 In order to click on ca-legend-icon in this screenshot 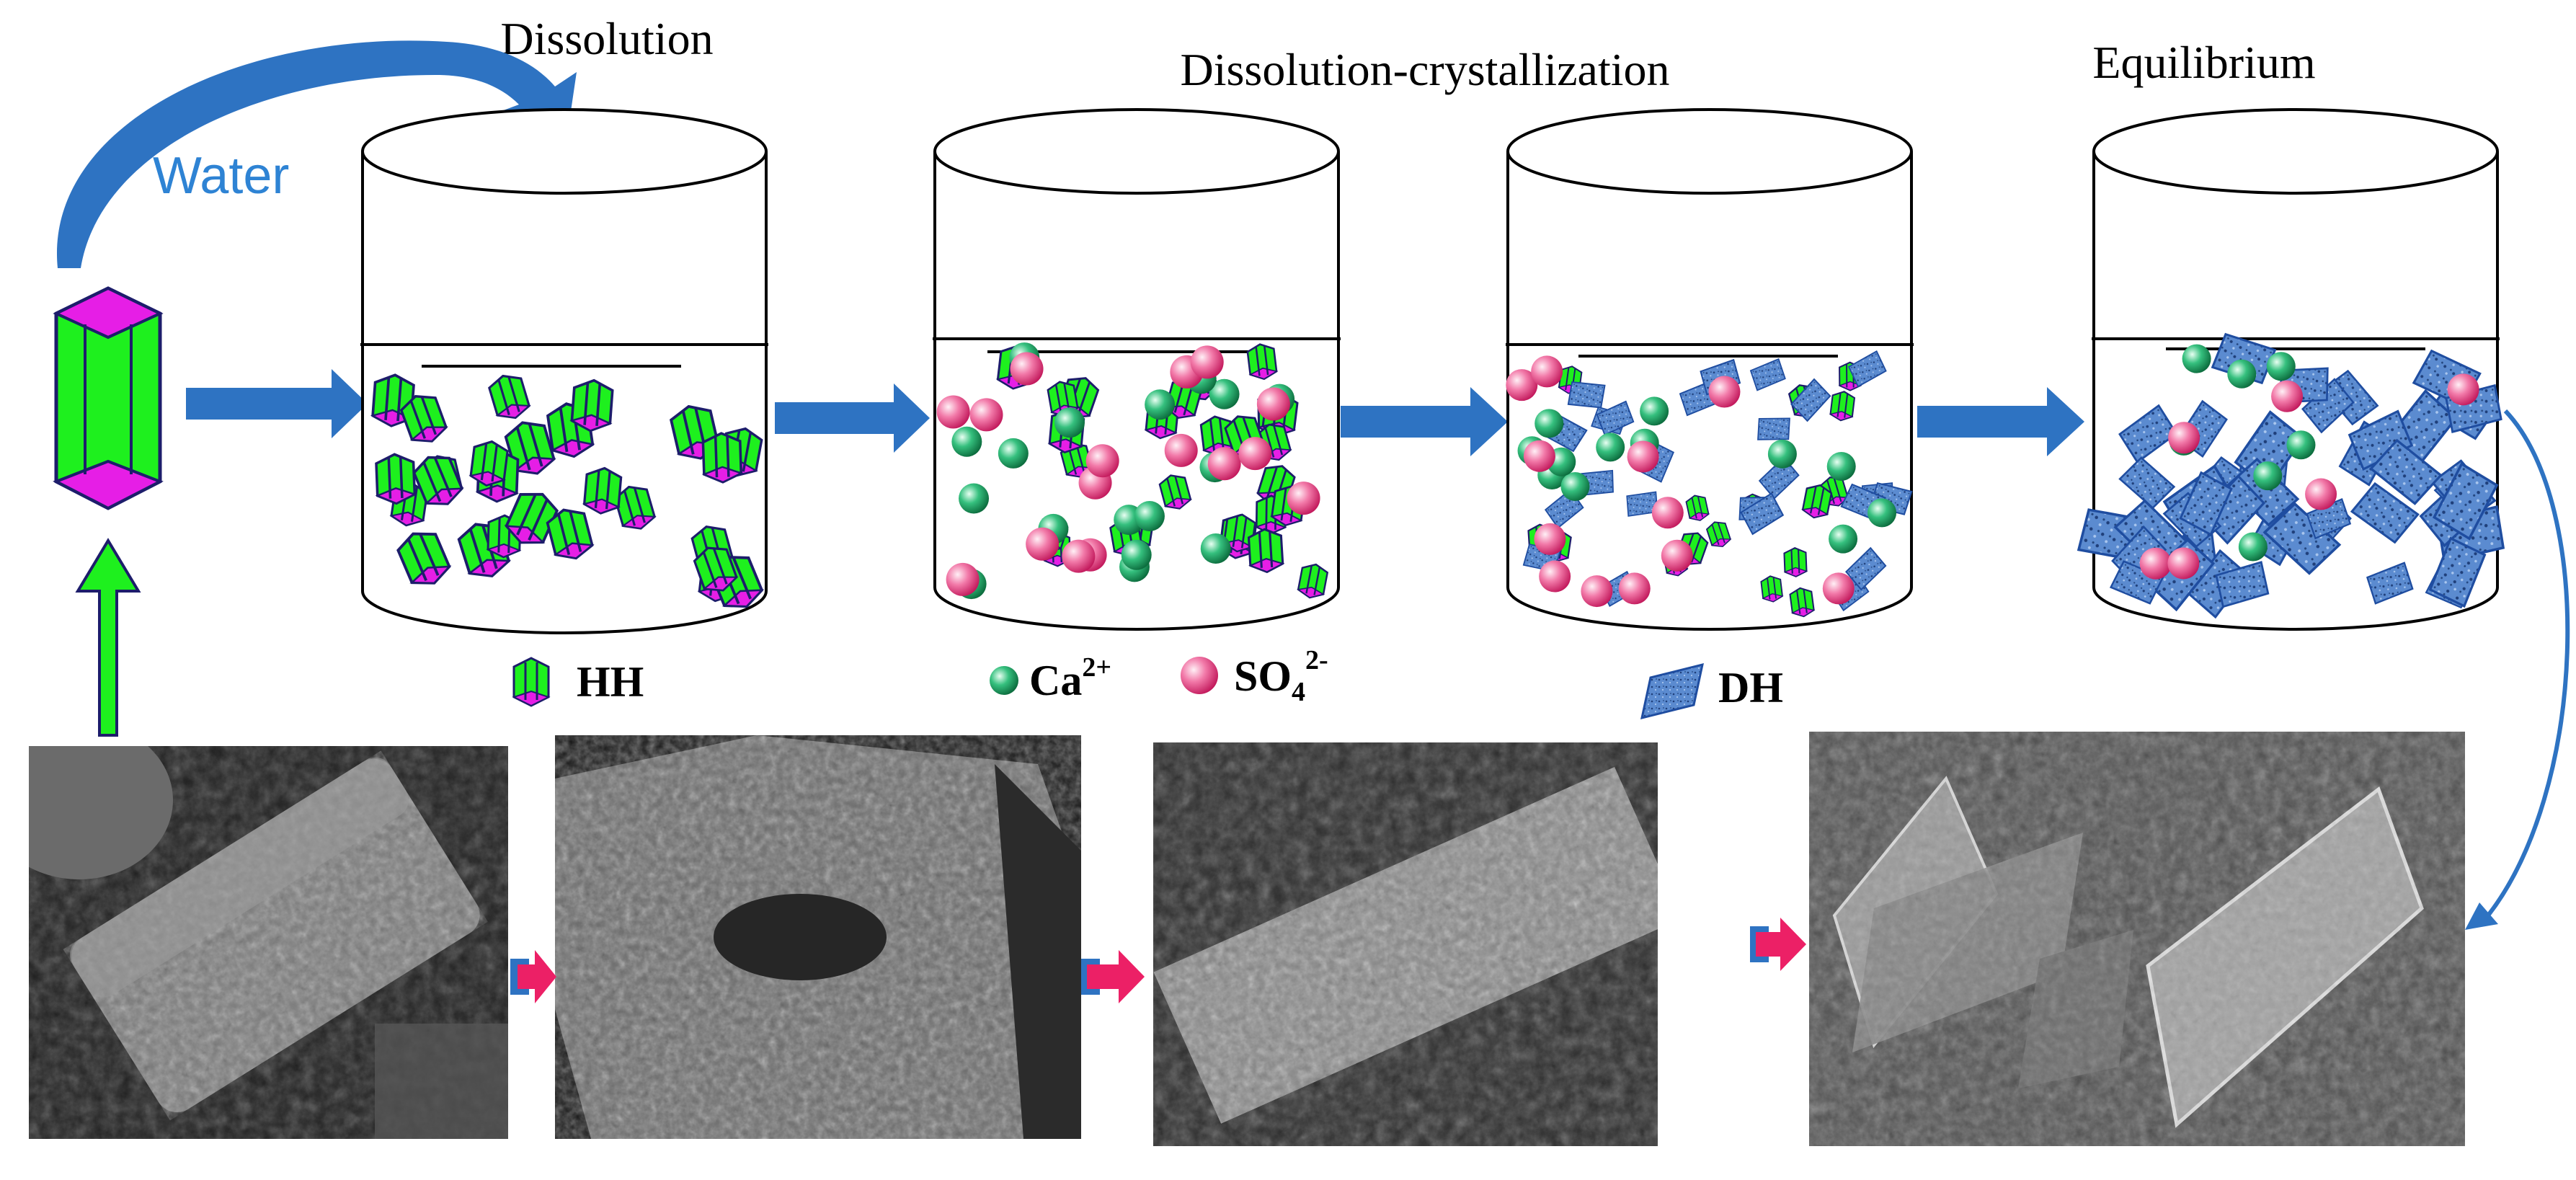, I will do `click(1004, 680)`.